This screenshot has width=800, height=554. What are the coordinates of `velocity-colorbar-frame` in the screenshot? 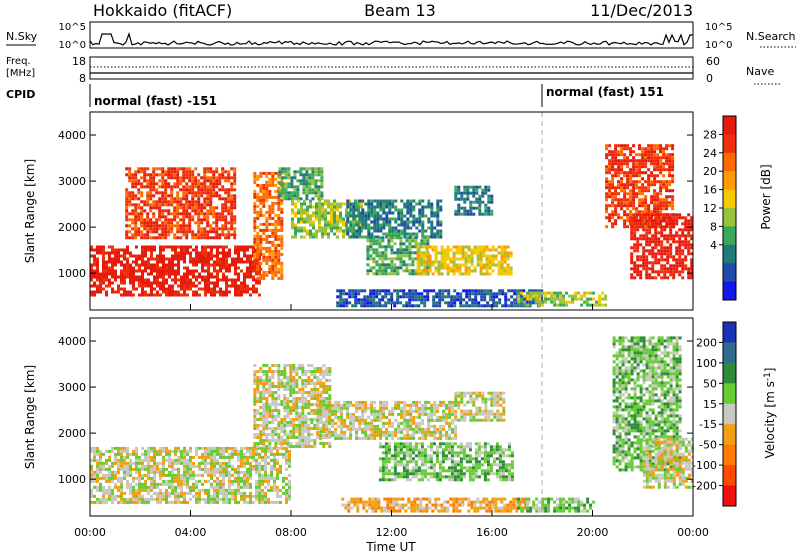 It's located at (729, 414).